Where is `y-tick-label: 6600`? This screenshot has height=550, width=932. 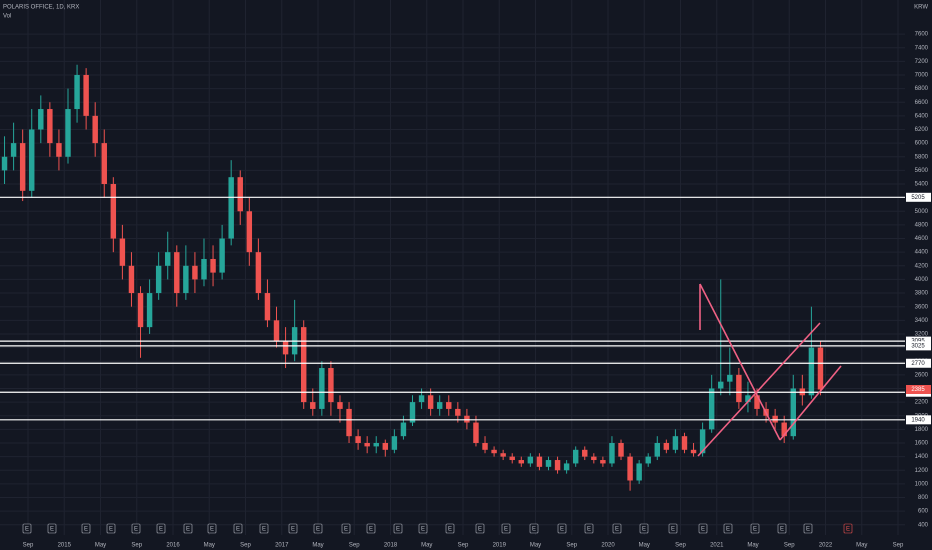
y-tick-label: 6600 is located at coordinates (922, 103).